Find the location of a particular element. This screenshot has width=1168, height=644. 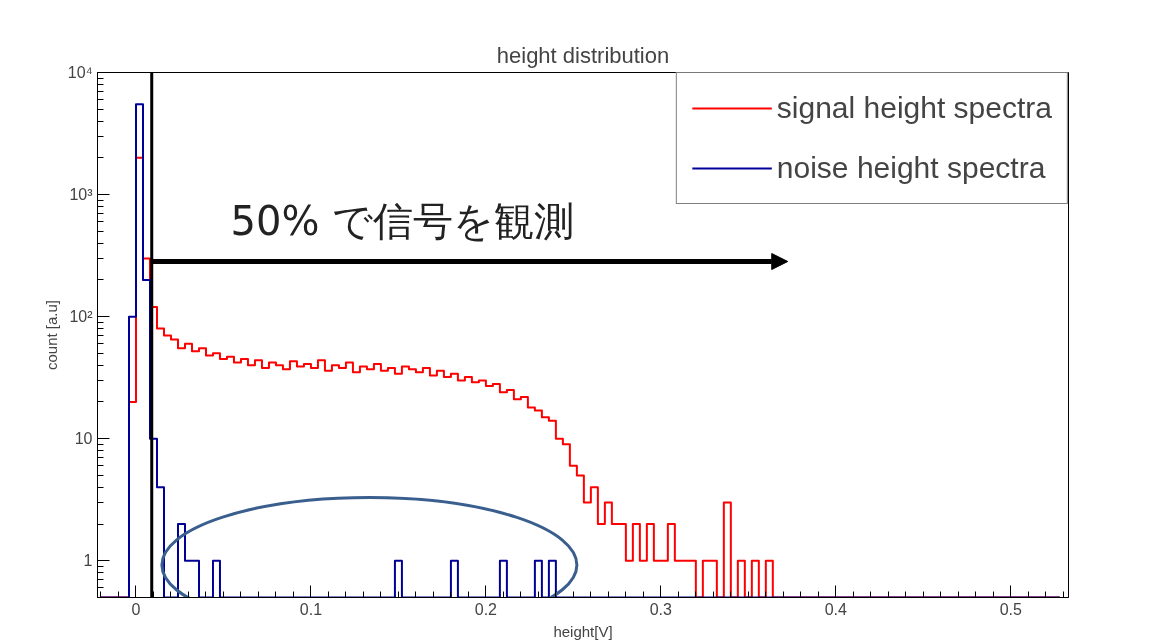

y-tick-label: 10⁴ is located at coordinates (80, 72).